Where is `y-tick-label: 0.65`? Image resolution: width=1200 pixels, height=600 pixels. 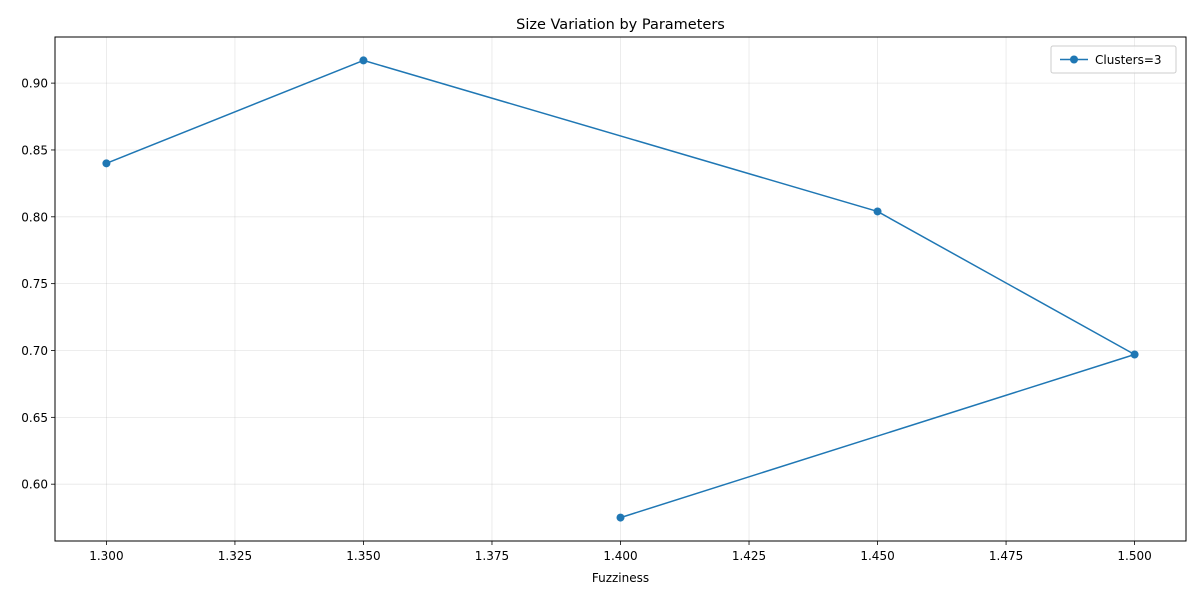 y-tick-label: 0.65 is located at coordinates (34, 418).